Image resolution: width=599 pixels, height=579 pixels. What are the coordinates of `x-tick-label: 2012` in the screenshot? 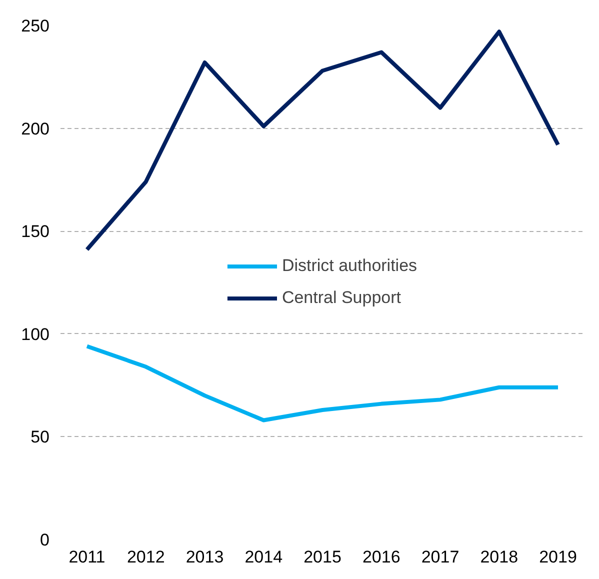 It's located at (145, 557).